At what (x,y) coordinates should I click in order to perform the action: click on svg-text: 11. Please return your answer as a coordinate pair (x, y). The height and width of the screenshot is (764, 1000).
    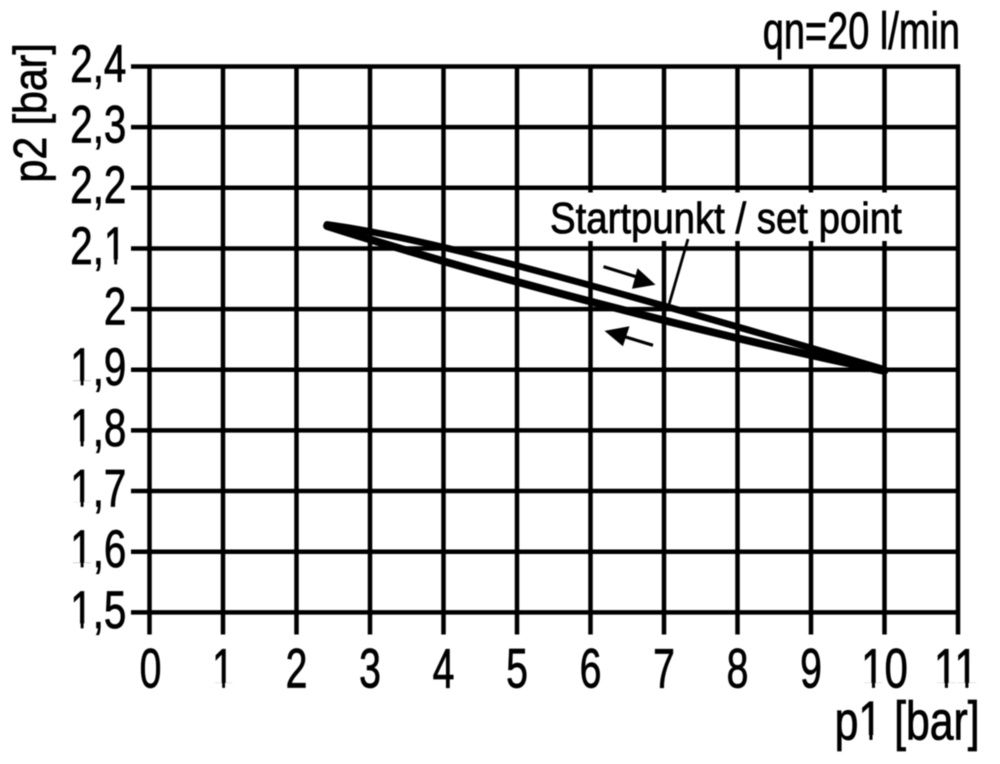
    Looking at the image, I should click on (956, 668).